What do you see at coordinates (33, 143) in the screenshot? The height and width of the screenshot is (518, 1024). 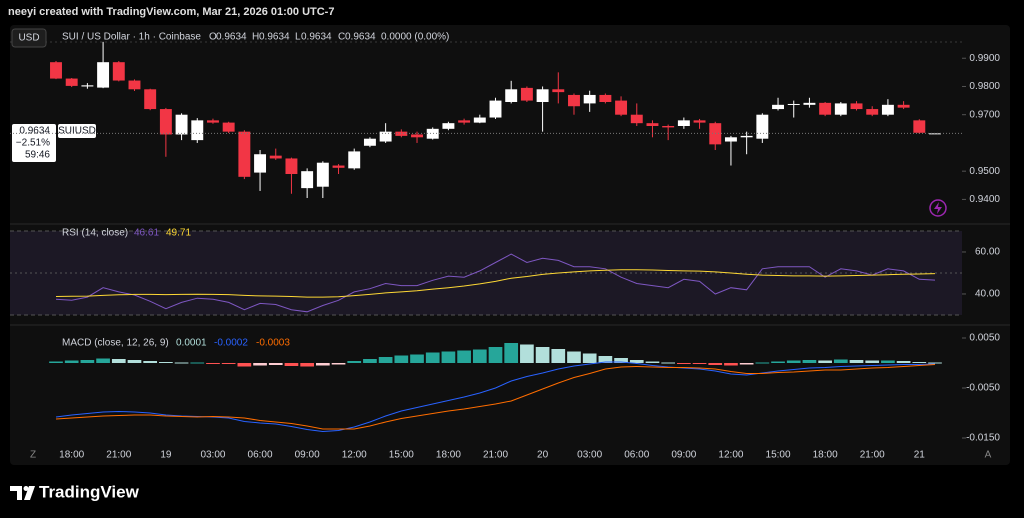 I see `price-badge-change: −2.51%` at bounding box center [33, 143].